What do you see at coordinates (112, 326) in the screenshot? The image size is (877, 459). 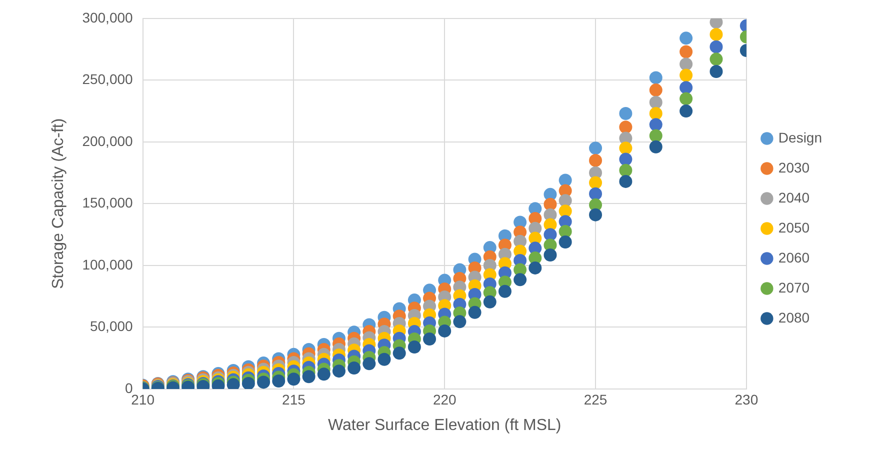 I see `y-tick-label: 50,000` at bounding box center [112, 326].